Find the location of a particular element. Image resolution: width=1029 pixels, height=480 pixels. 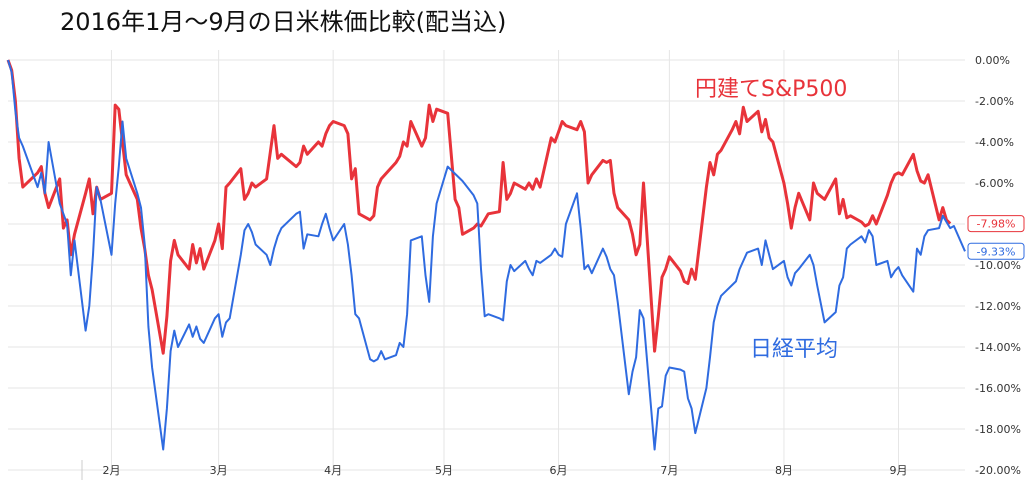

y-tick-label: -6.00% is located at coordinates (994, 183).